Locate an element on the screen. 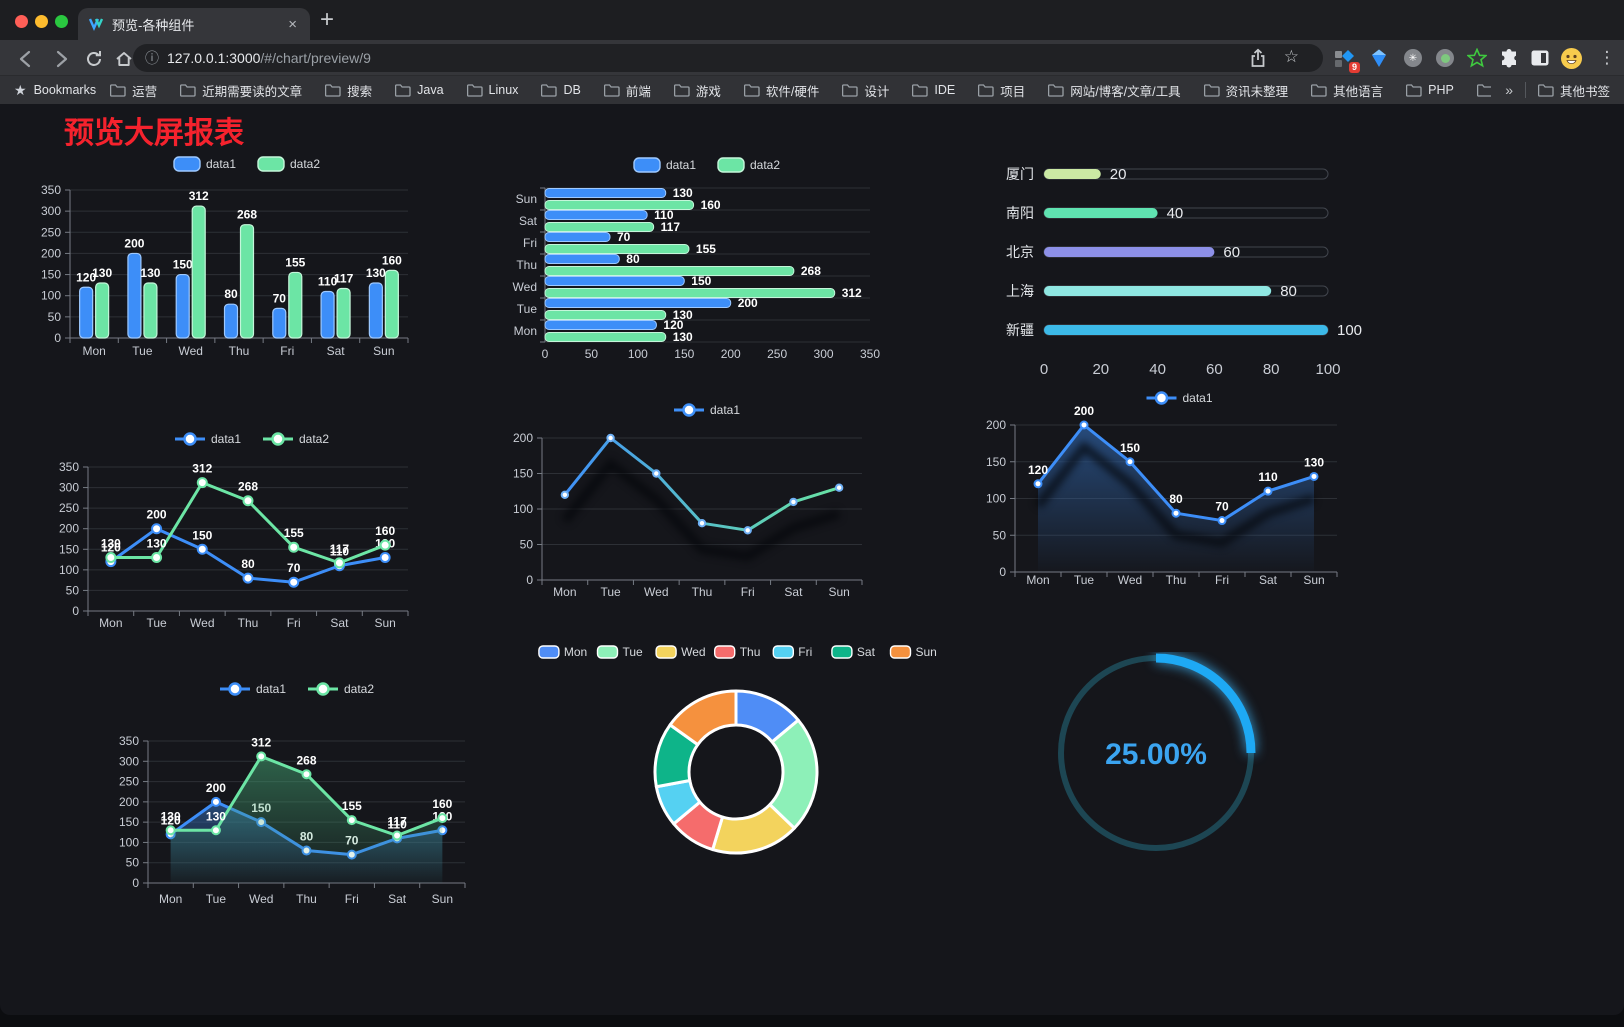 The width and height of the screenshot is (1624, 1027). ext-snowflake-icon: ✳ is located at coordinates (1413, 58).